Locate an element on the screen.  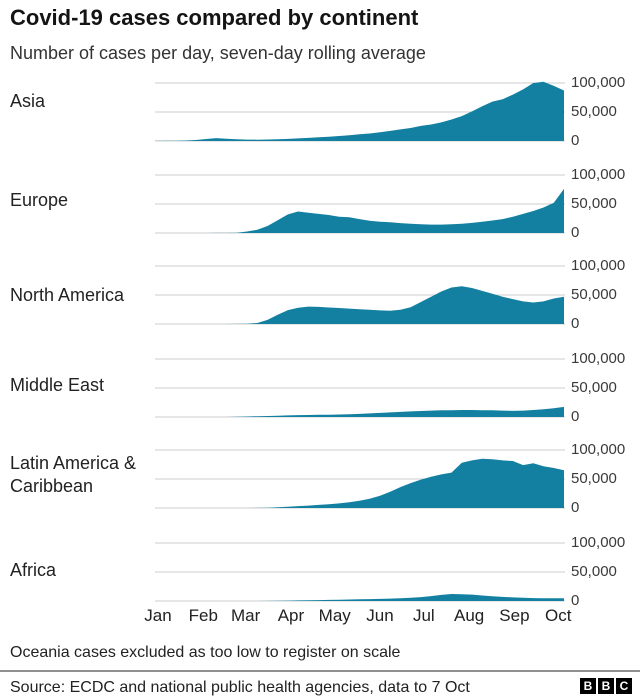
continent-label: Asia is located at coordinates (28, 101).